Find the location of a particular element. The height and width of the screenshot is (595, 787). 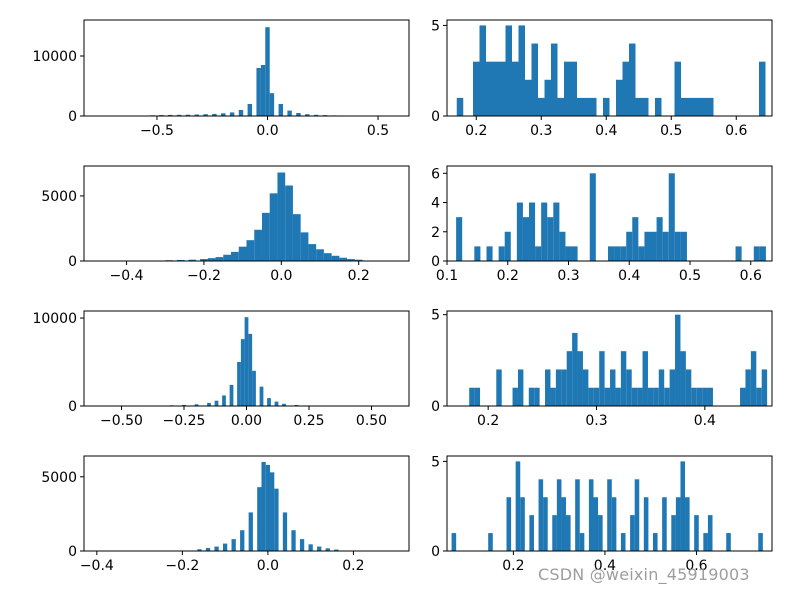

x-tick-label: −0.25 is located at coordinates (184, 421).